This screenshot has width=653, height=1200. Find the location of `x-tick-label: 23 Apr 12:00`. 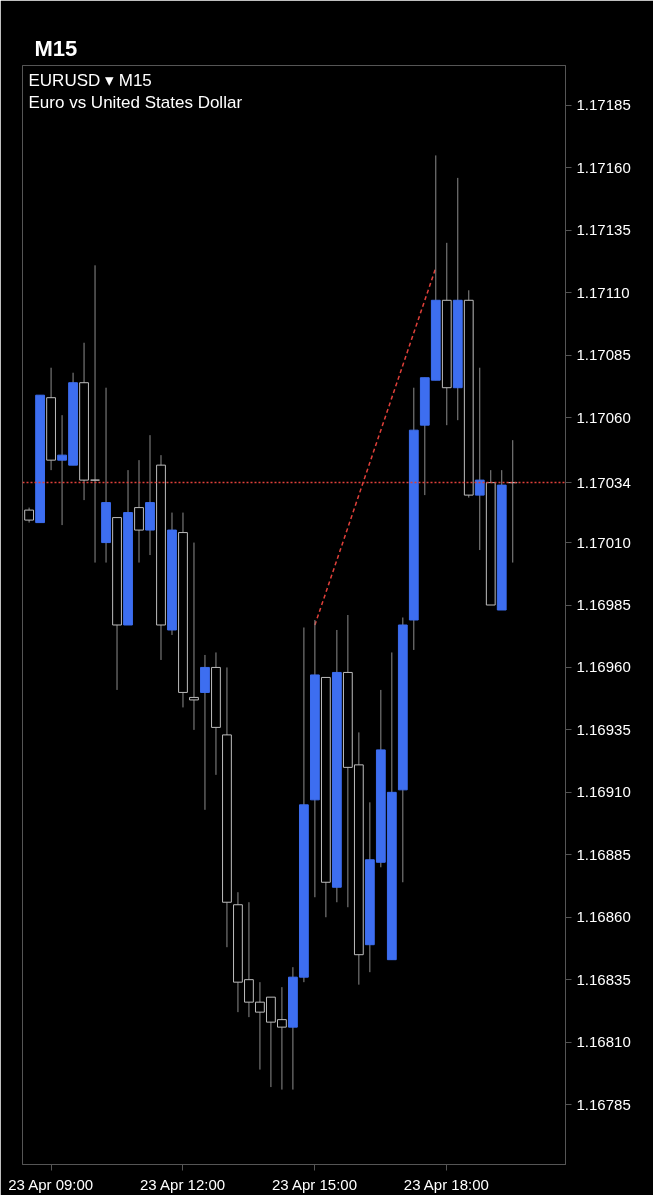

x-tick-label: 23 Apr 12:00 is located at coordinates (183, 1184).